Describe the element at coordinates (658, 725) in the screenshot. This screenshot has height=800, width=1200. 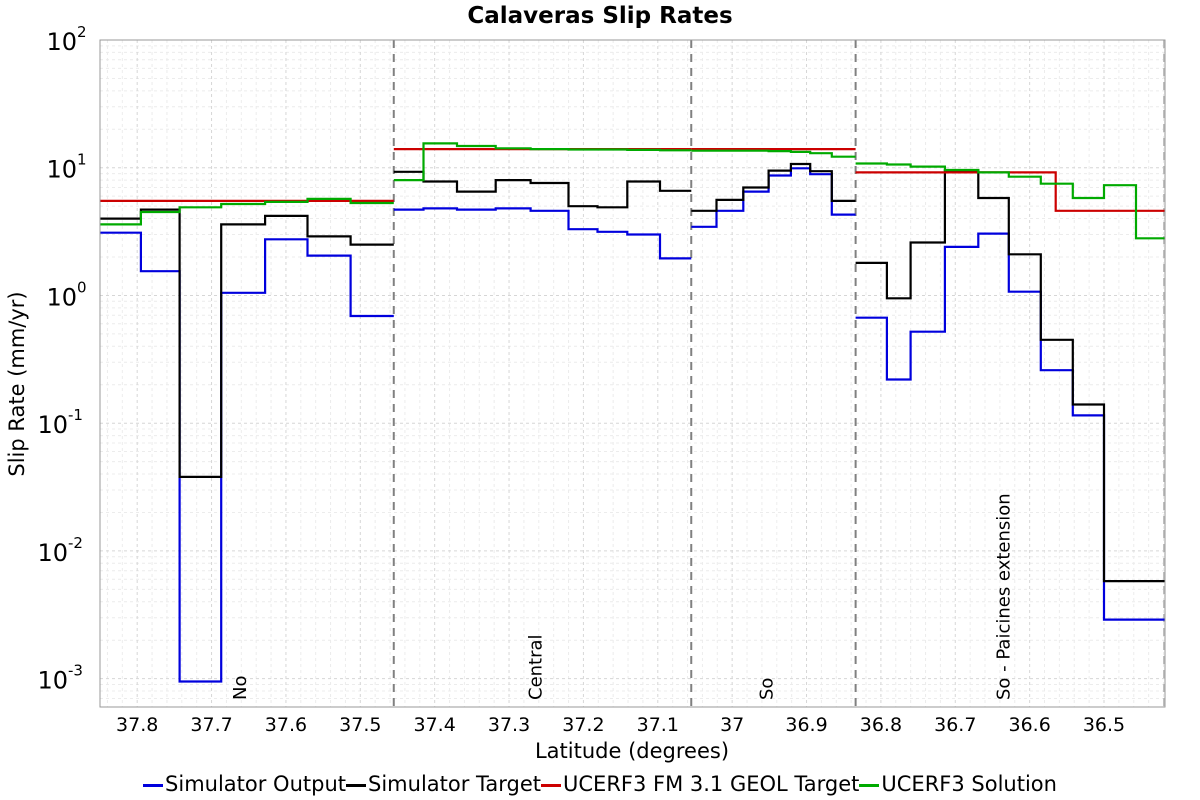
I see `x-tick-label: 37.1` at that location.